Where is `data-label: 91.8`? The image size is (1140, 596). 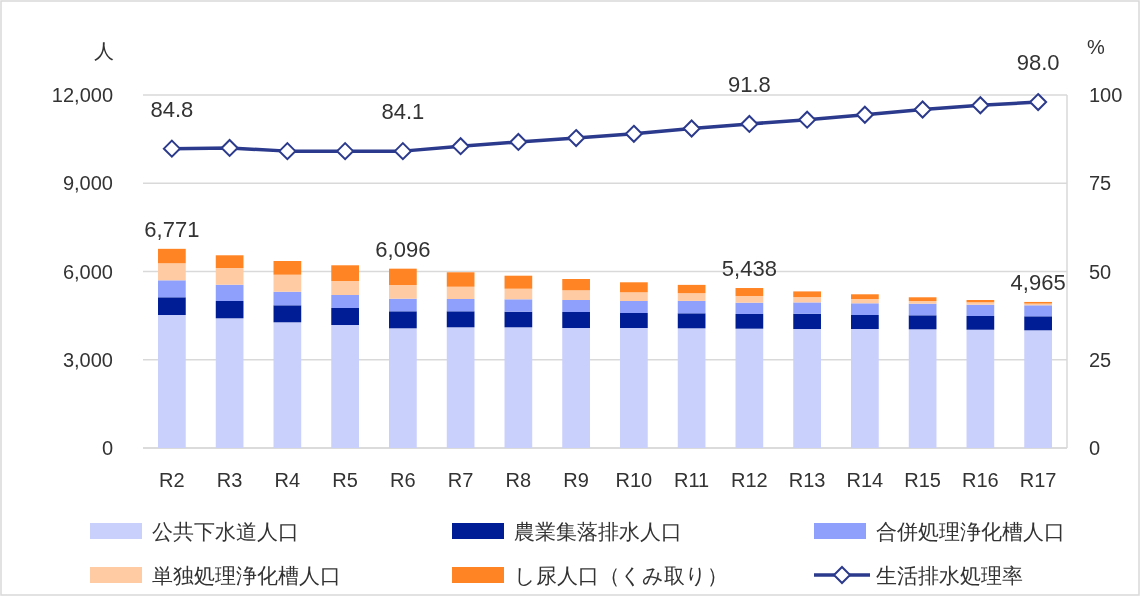
data-label: 91.8 is located at coordinates (749, 84).